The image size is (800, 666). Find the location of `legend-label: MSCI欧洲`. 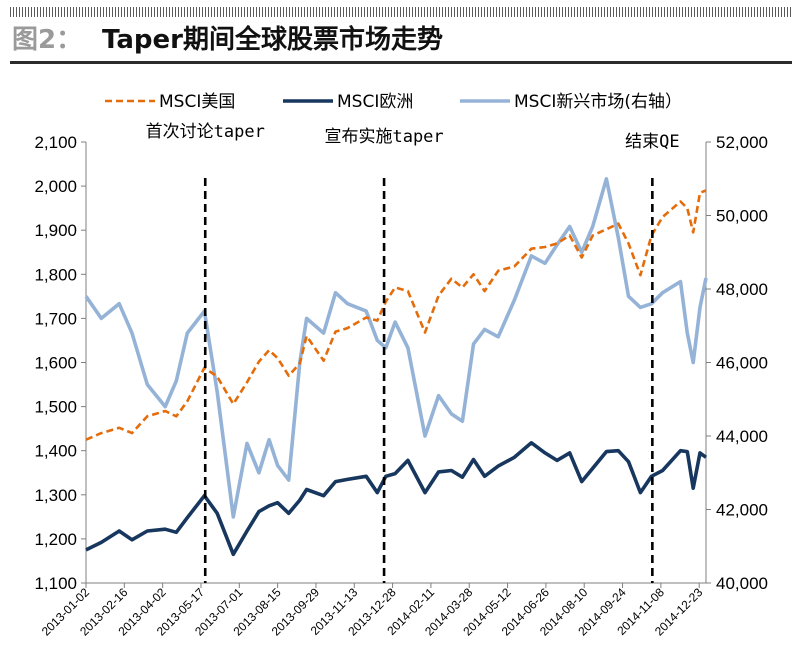

legend-label: MSCI欧洲 is located at coordinates (375, 102).